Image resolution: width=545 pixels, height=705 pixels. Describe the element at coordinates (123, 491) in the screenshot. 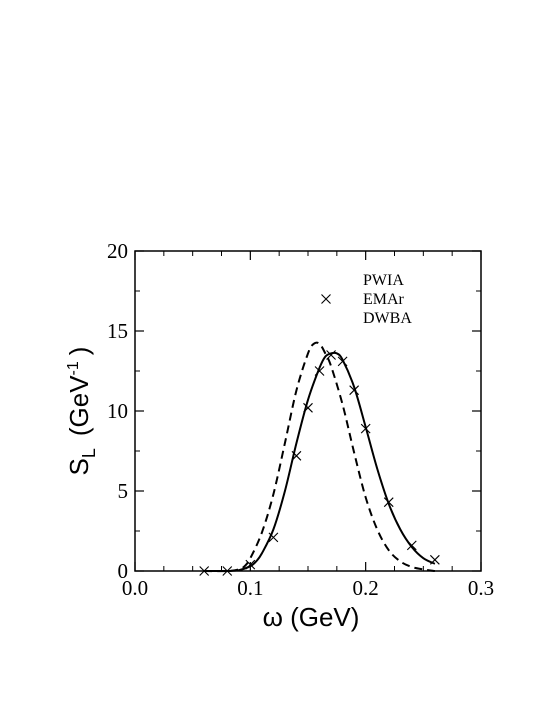

I see `y-tick-label: 5` at that location.